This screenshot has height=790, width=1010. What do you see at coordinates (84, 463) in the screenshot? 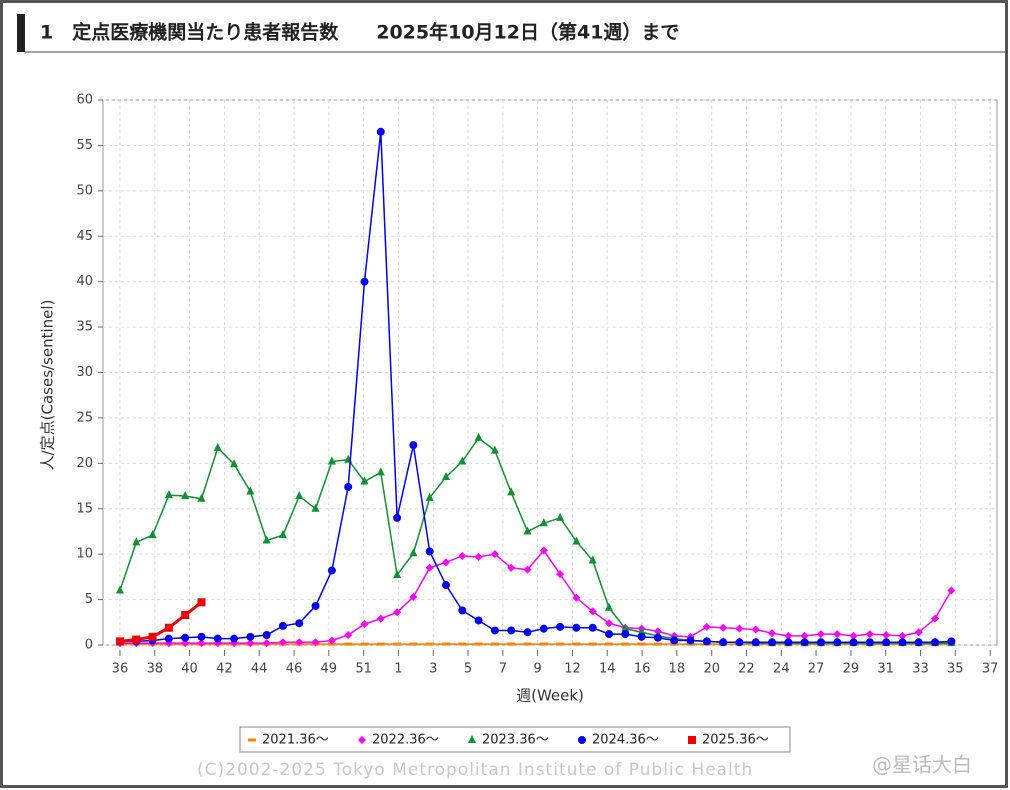
I see `y-tick-label: 20` at bounding box center [84, 463].